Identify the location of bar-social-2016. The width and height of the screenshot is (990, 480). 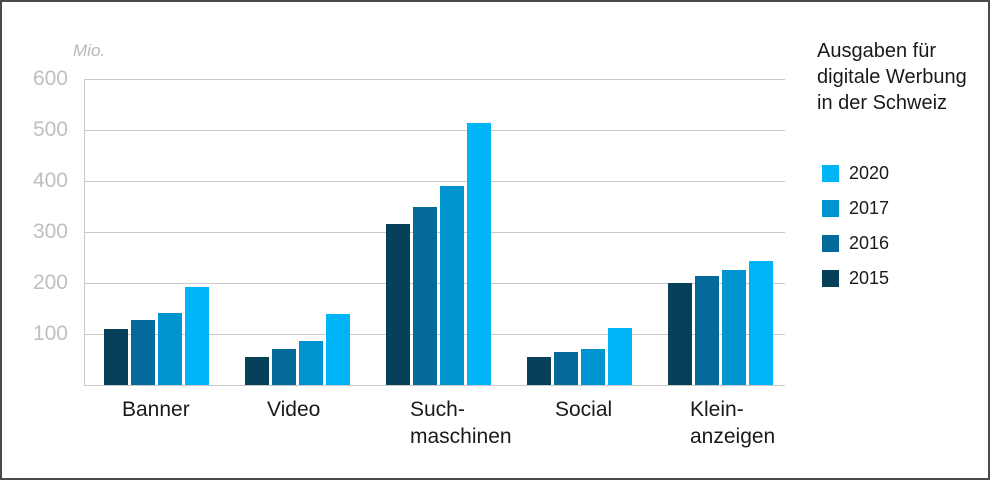
(566, 368).